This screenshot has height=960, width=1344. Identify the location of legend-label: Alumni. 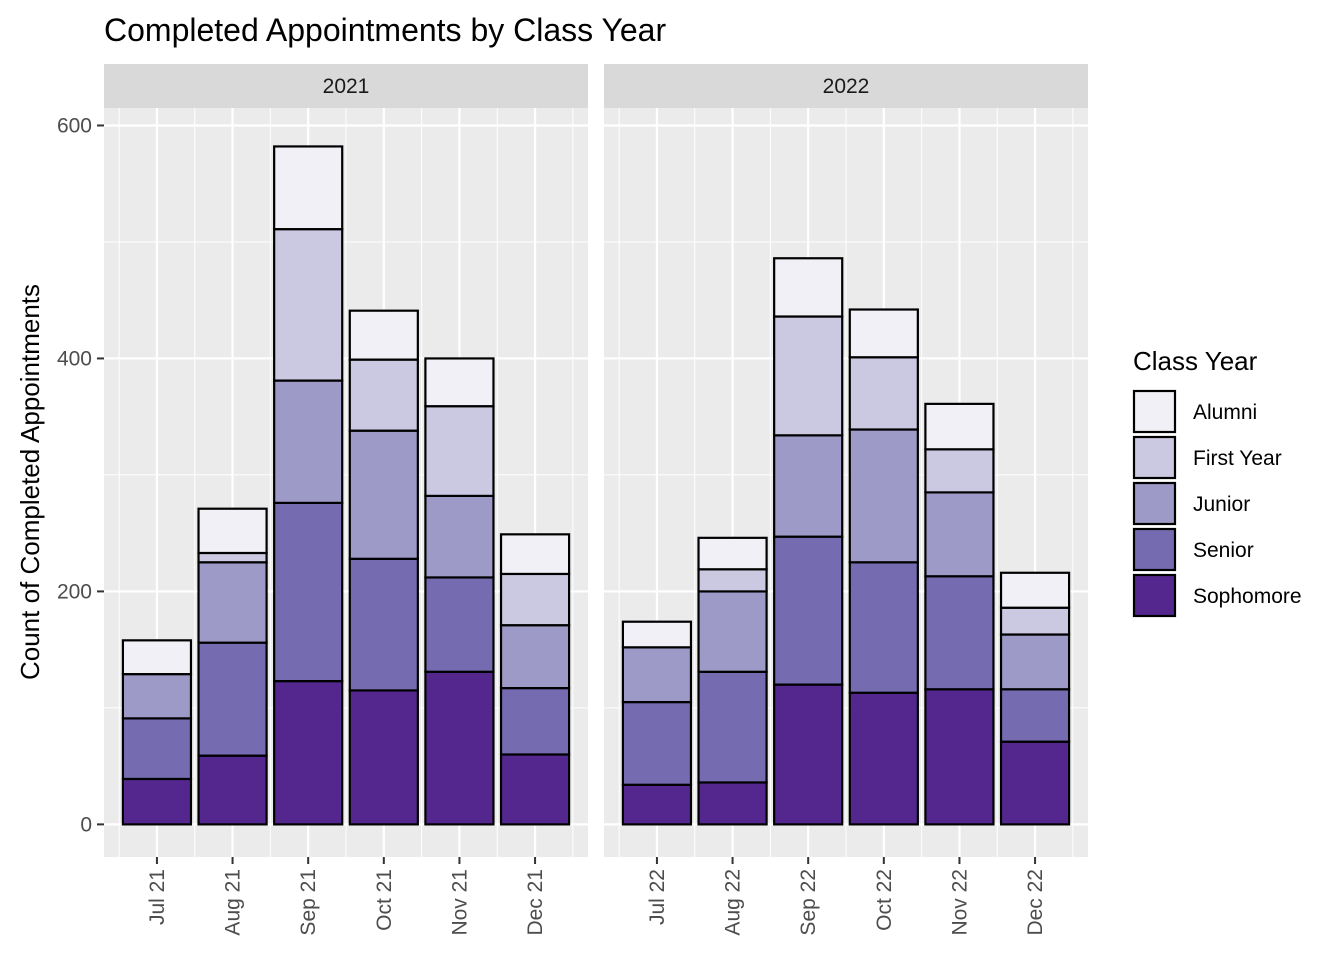
(1225, 412).